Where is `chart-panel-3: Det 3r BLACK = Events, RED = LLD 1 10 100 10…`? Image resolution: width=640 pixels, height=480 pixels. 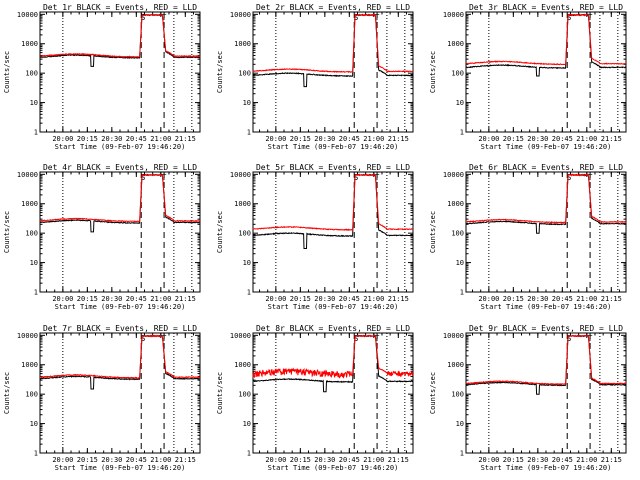
chart-panel-3: Det 3r BLACK = Events, RED = LLD 1 10 100 10… is located at coordinates (528, 77).